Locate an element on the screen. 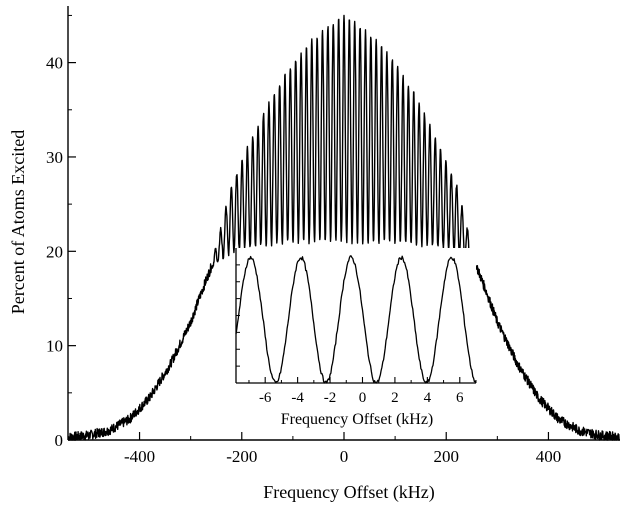 The height and width of the screenshot is (506, 620). x-tick-label: -200 is located at coordinates (241, 456).